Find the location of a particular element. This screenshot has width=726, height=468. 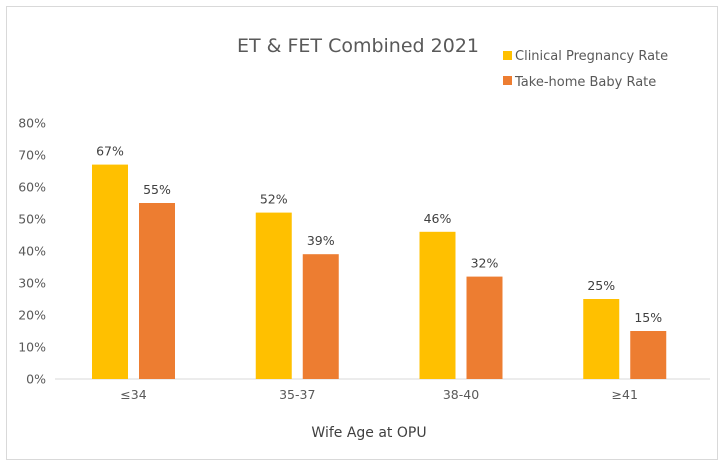

chart-title: ET & FET Combined 2021 is located at coordinates (358, 46).